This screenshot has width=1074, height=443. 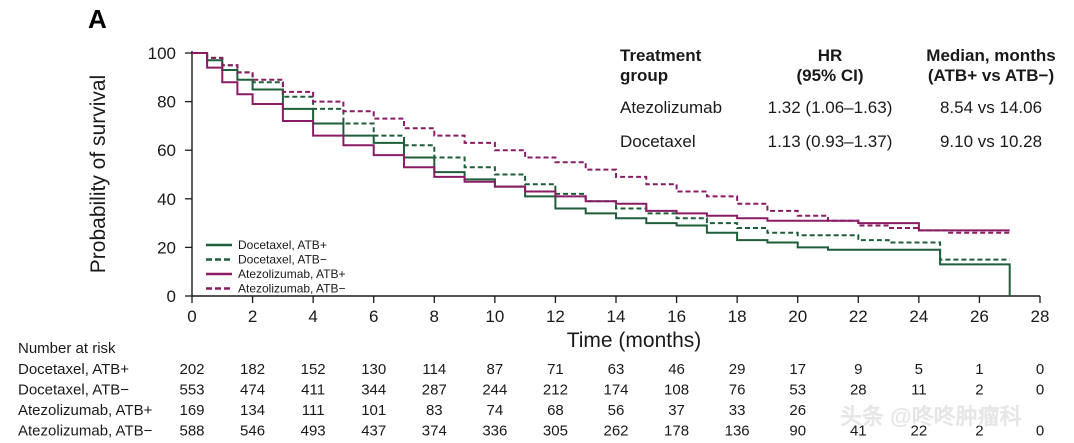 What do you see at coordinates (373, 410) in the screenshot?
I see `risk-count: 101` at bounding box center [373, 410].